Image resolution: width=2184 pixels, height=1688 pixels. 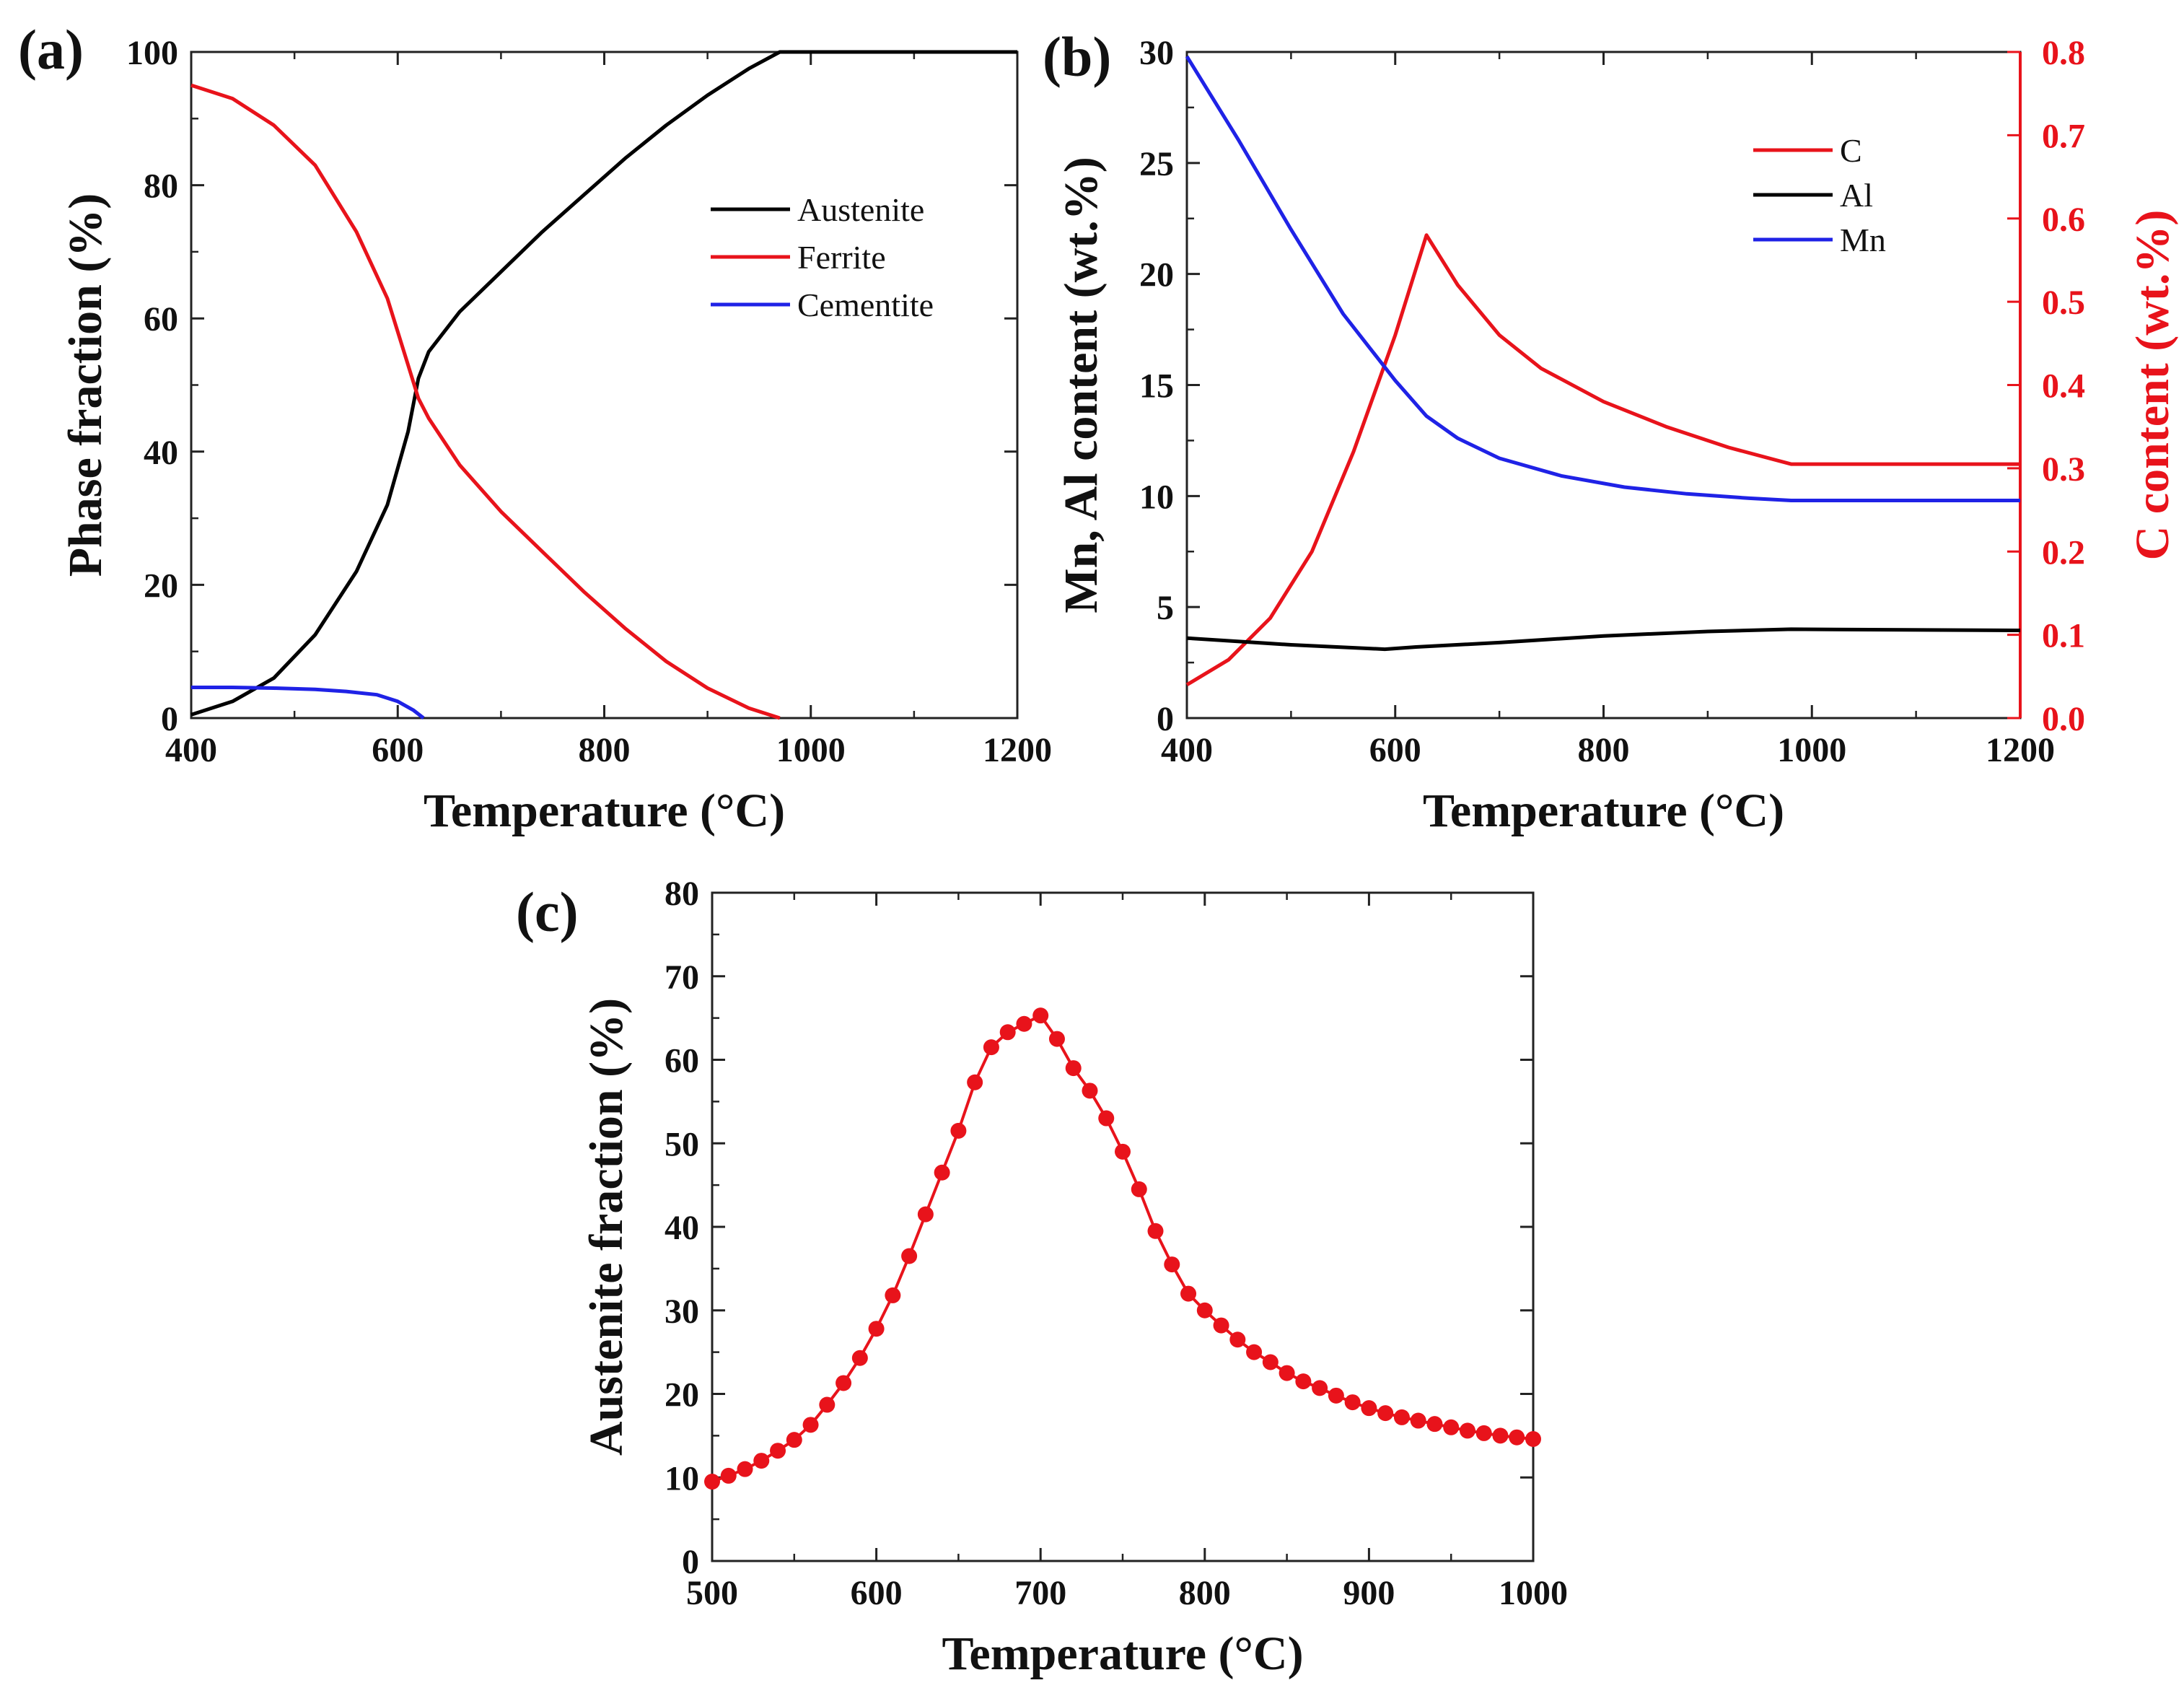 What do you see at coordinates (1604, 639) in the screenshot?
I see `series-line-al` at bounding box center [1604, 639].